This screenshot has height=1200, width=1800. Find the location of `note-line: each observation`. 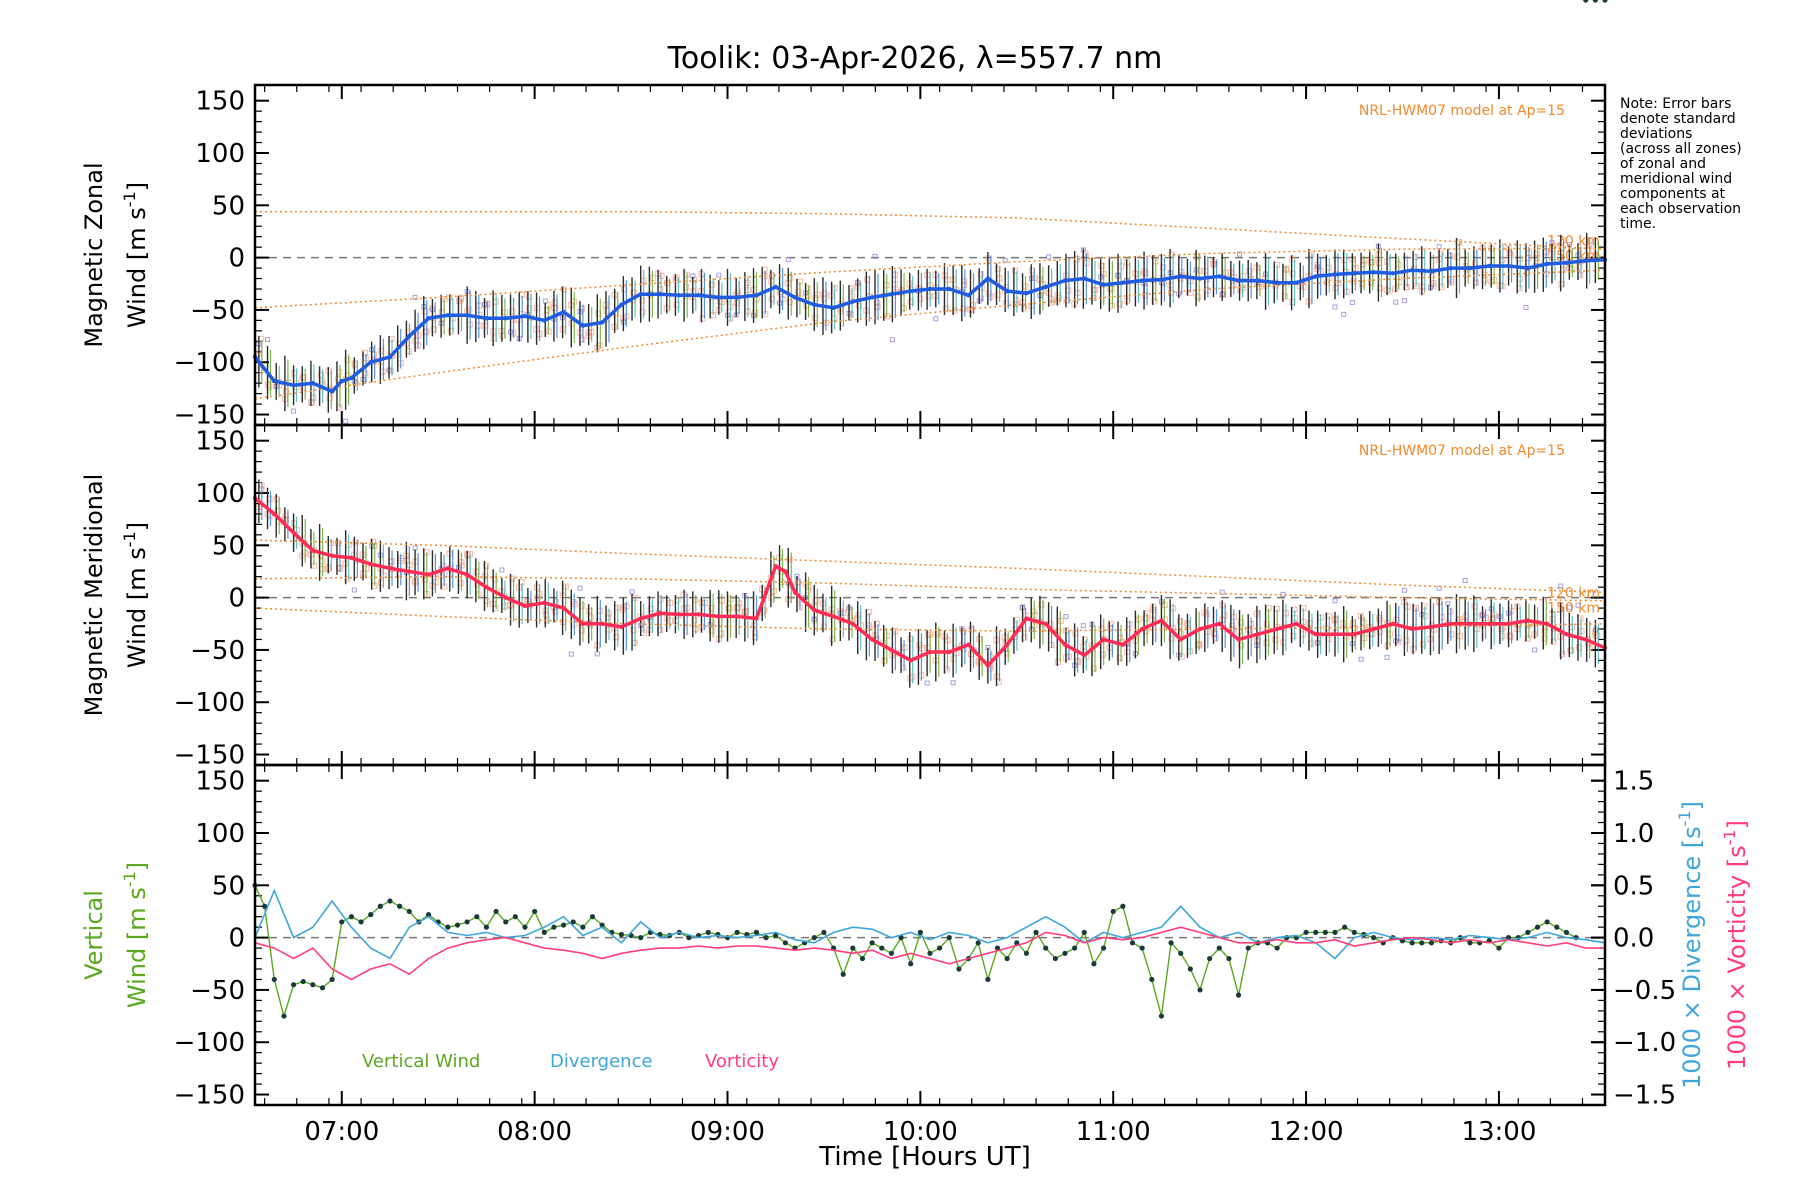

note-line: each observation is located at coordinates (1680, 209).